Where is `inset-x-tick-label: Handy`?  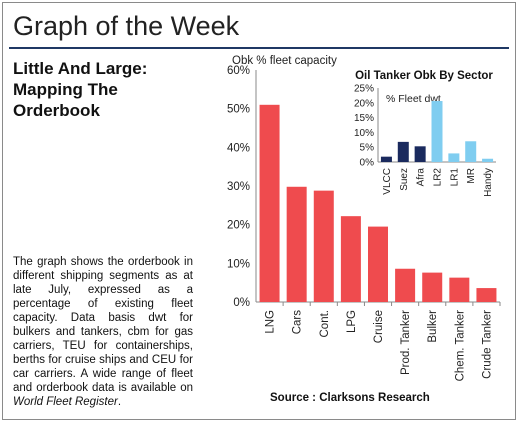
inset-x-tick-label: Handy is located at coordinates (488, 182).